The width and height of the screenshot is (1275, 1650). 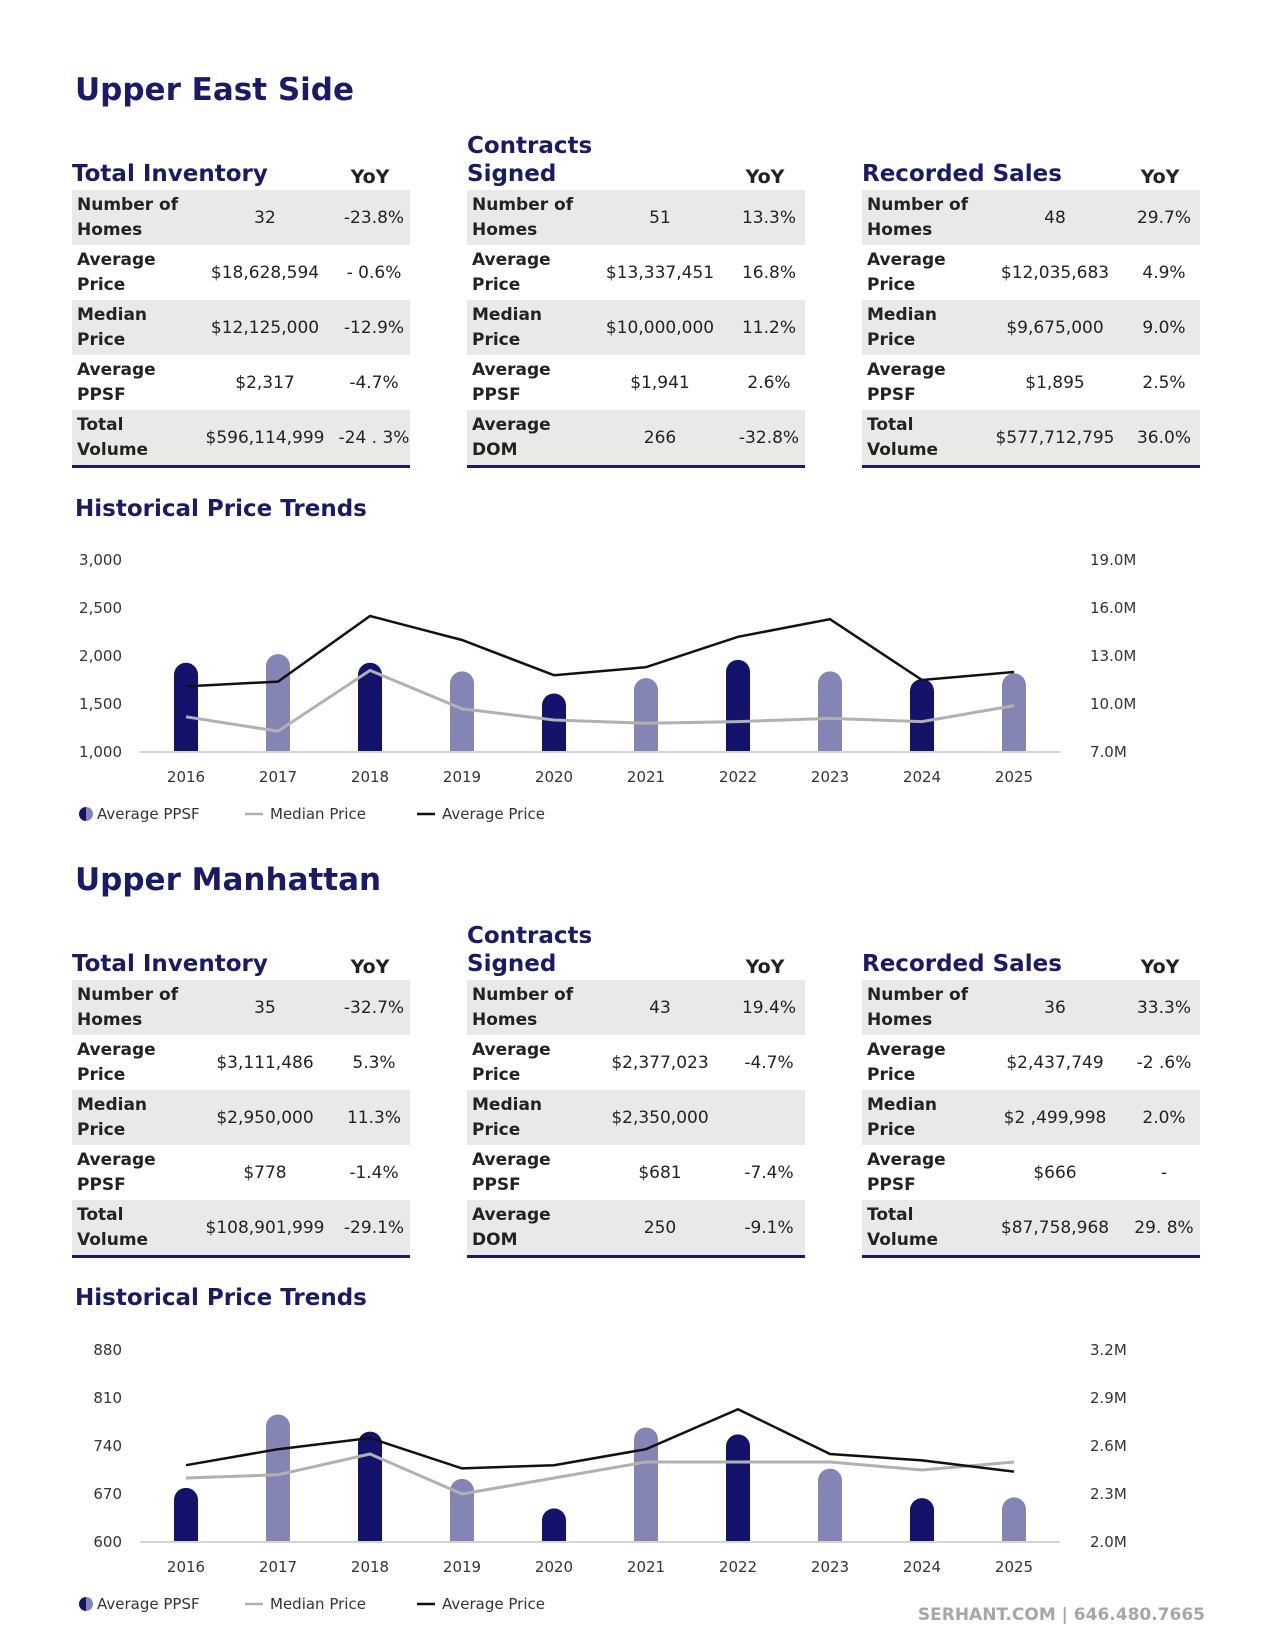 I want to click on right-axis-tick: 2.9M, so click(x=1108, y=1398).